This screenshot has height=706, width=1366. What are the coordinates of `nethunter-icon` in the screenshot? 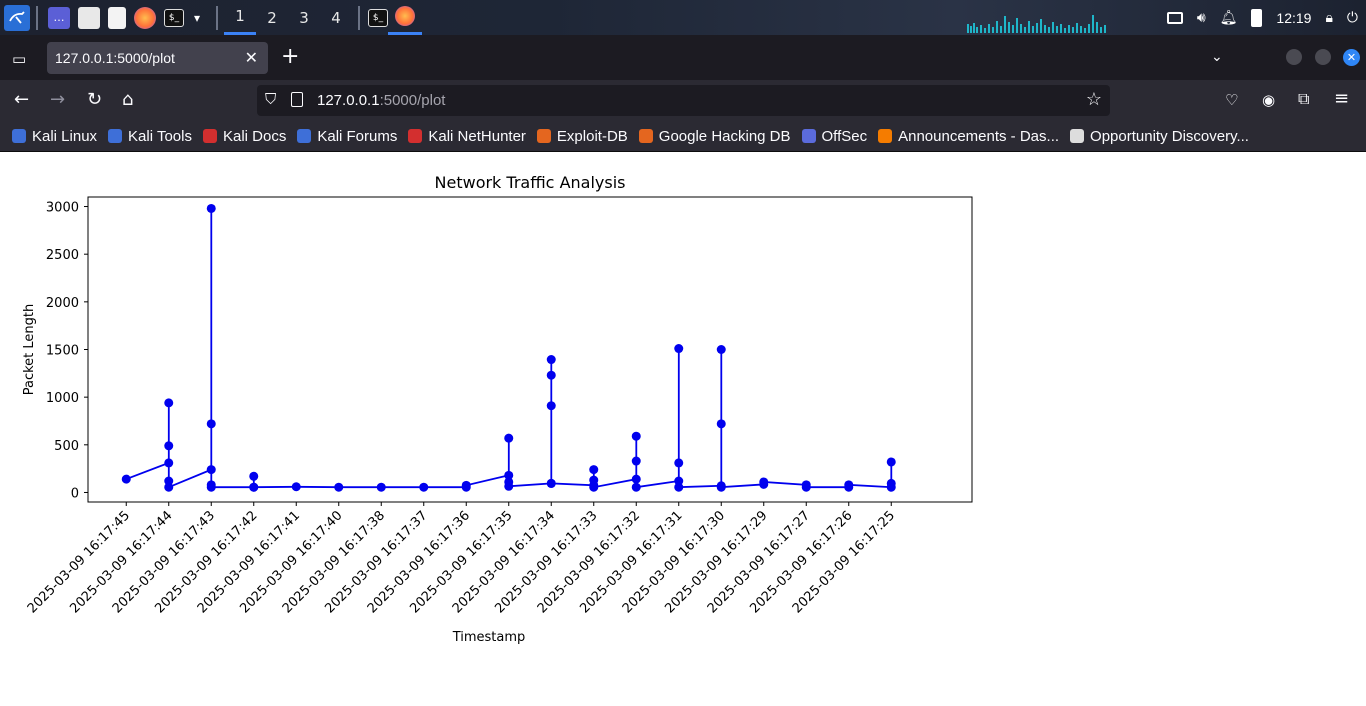 It's located at (415, 136).